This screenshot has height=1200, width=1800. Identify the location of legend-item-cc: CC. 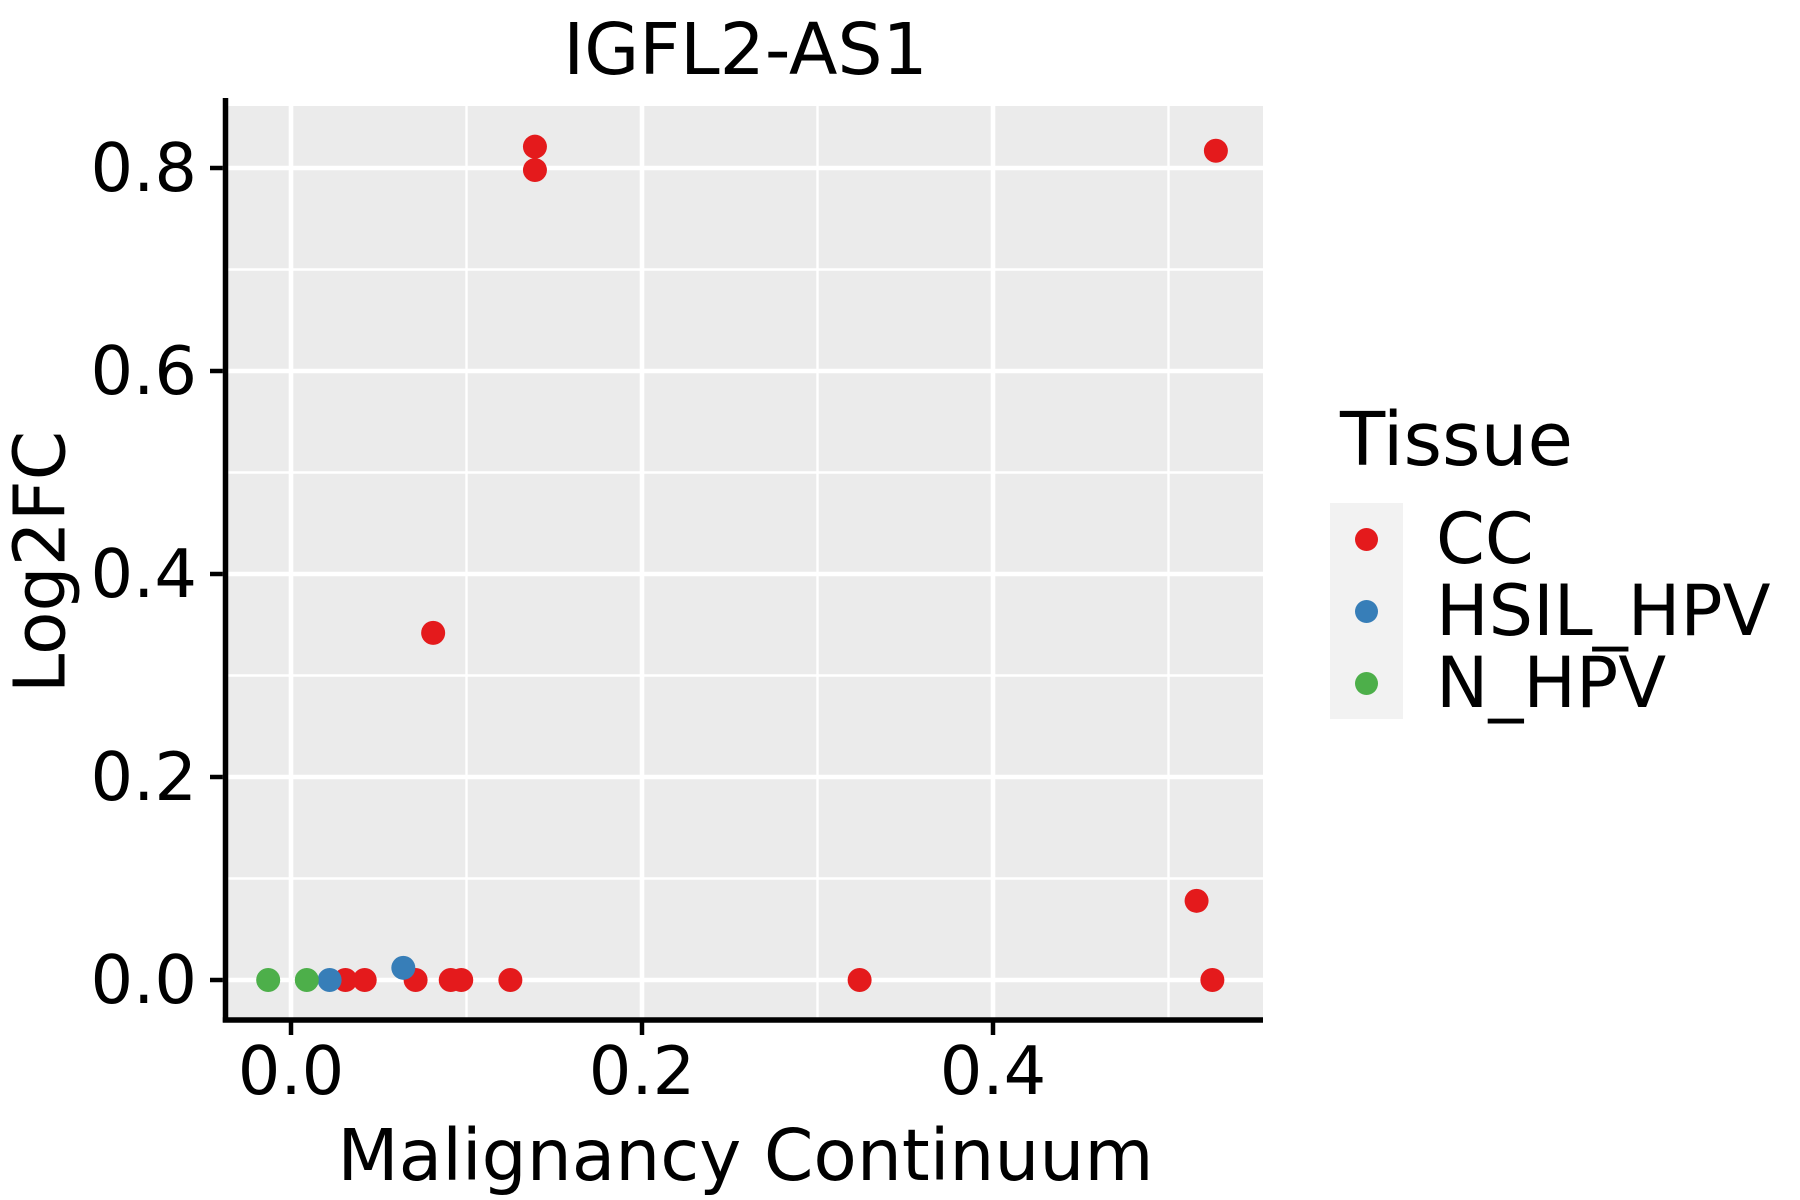
(1550, 539).